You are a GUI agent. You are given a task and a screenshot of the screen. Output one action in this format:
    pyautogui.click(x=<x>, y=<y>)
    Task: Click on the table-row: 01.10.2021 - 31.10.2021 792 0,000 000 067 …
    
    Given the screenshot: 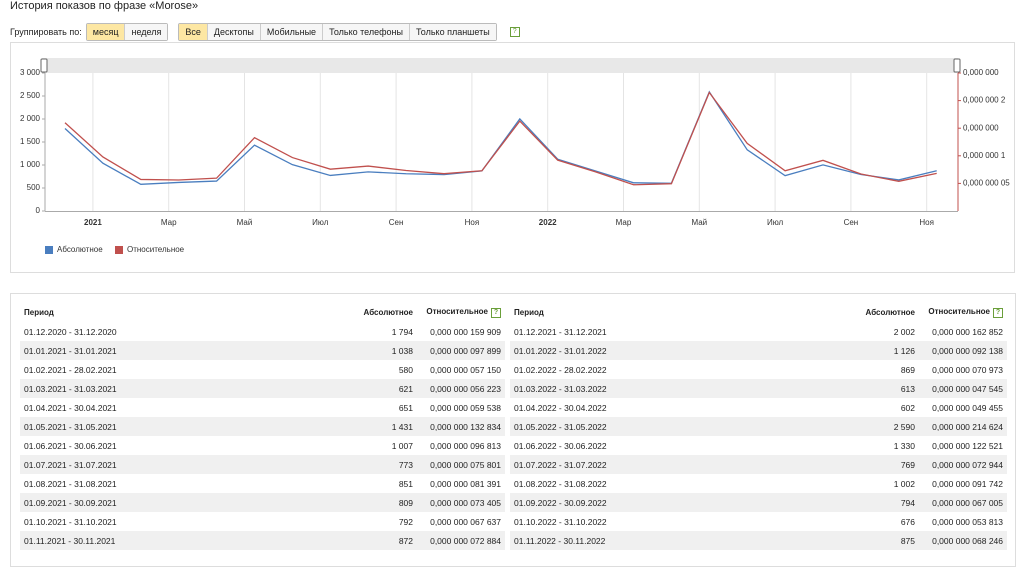 What is the action you would take?
    pyautogui.click(x=262, y=521)
    